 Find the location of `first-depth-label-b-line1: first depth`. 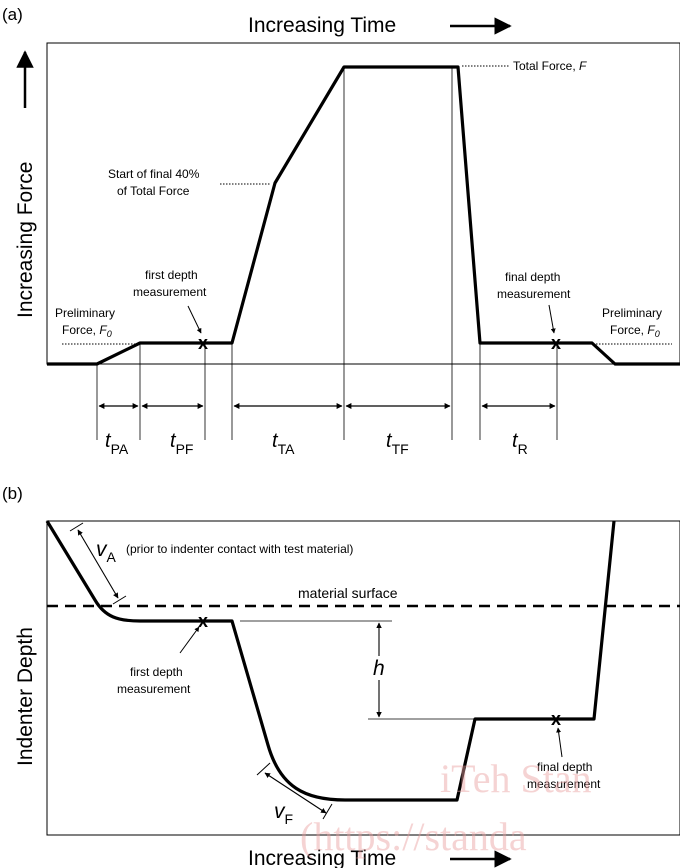

first-depth-label-b-line1: first depth is located at coordinates (156, 672).